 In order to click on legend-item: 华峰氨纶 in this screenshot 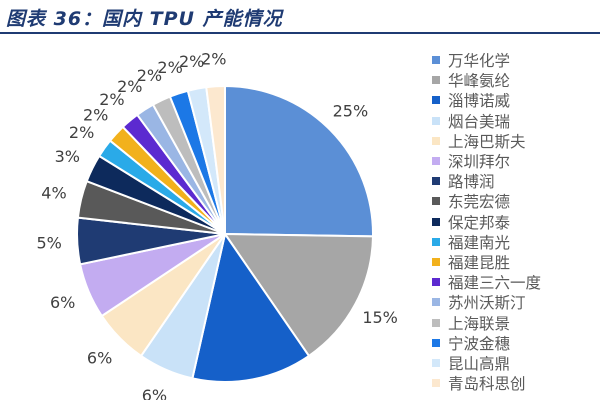, I will do `click(486, 80)`.